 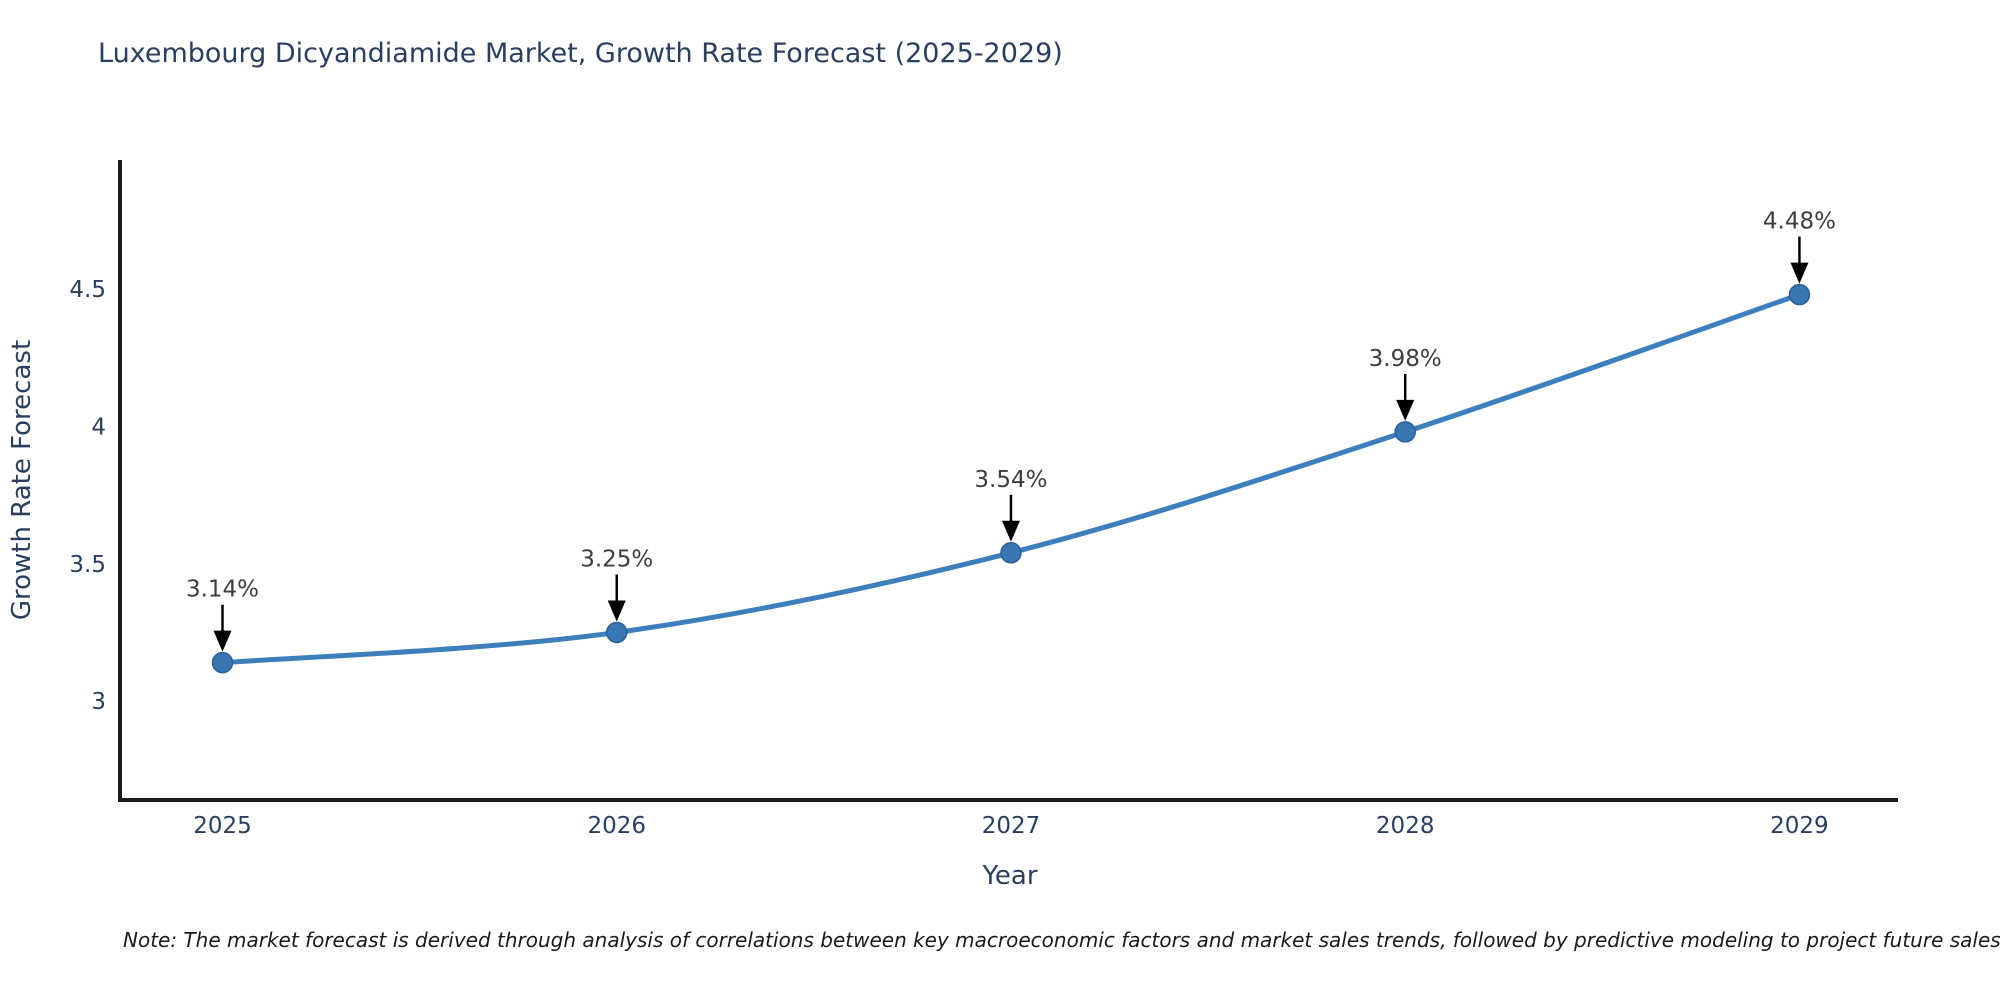 I want to click on data-point-label: 3.14%, so click(x=222, y=590).